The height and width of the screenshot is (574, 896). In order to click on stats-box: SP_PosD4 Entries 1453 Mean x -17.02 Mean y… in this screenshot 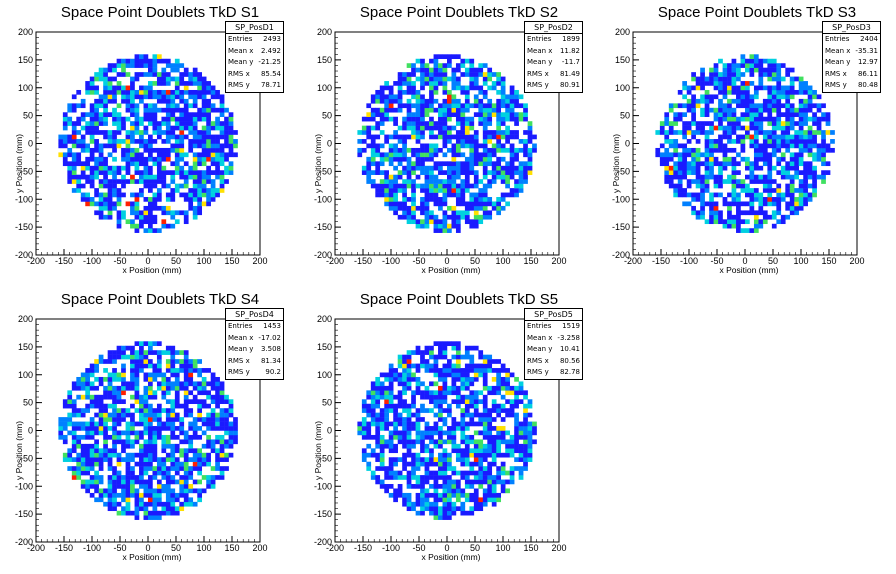, I will do `click(254, 344)`.